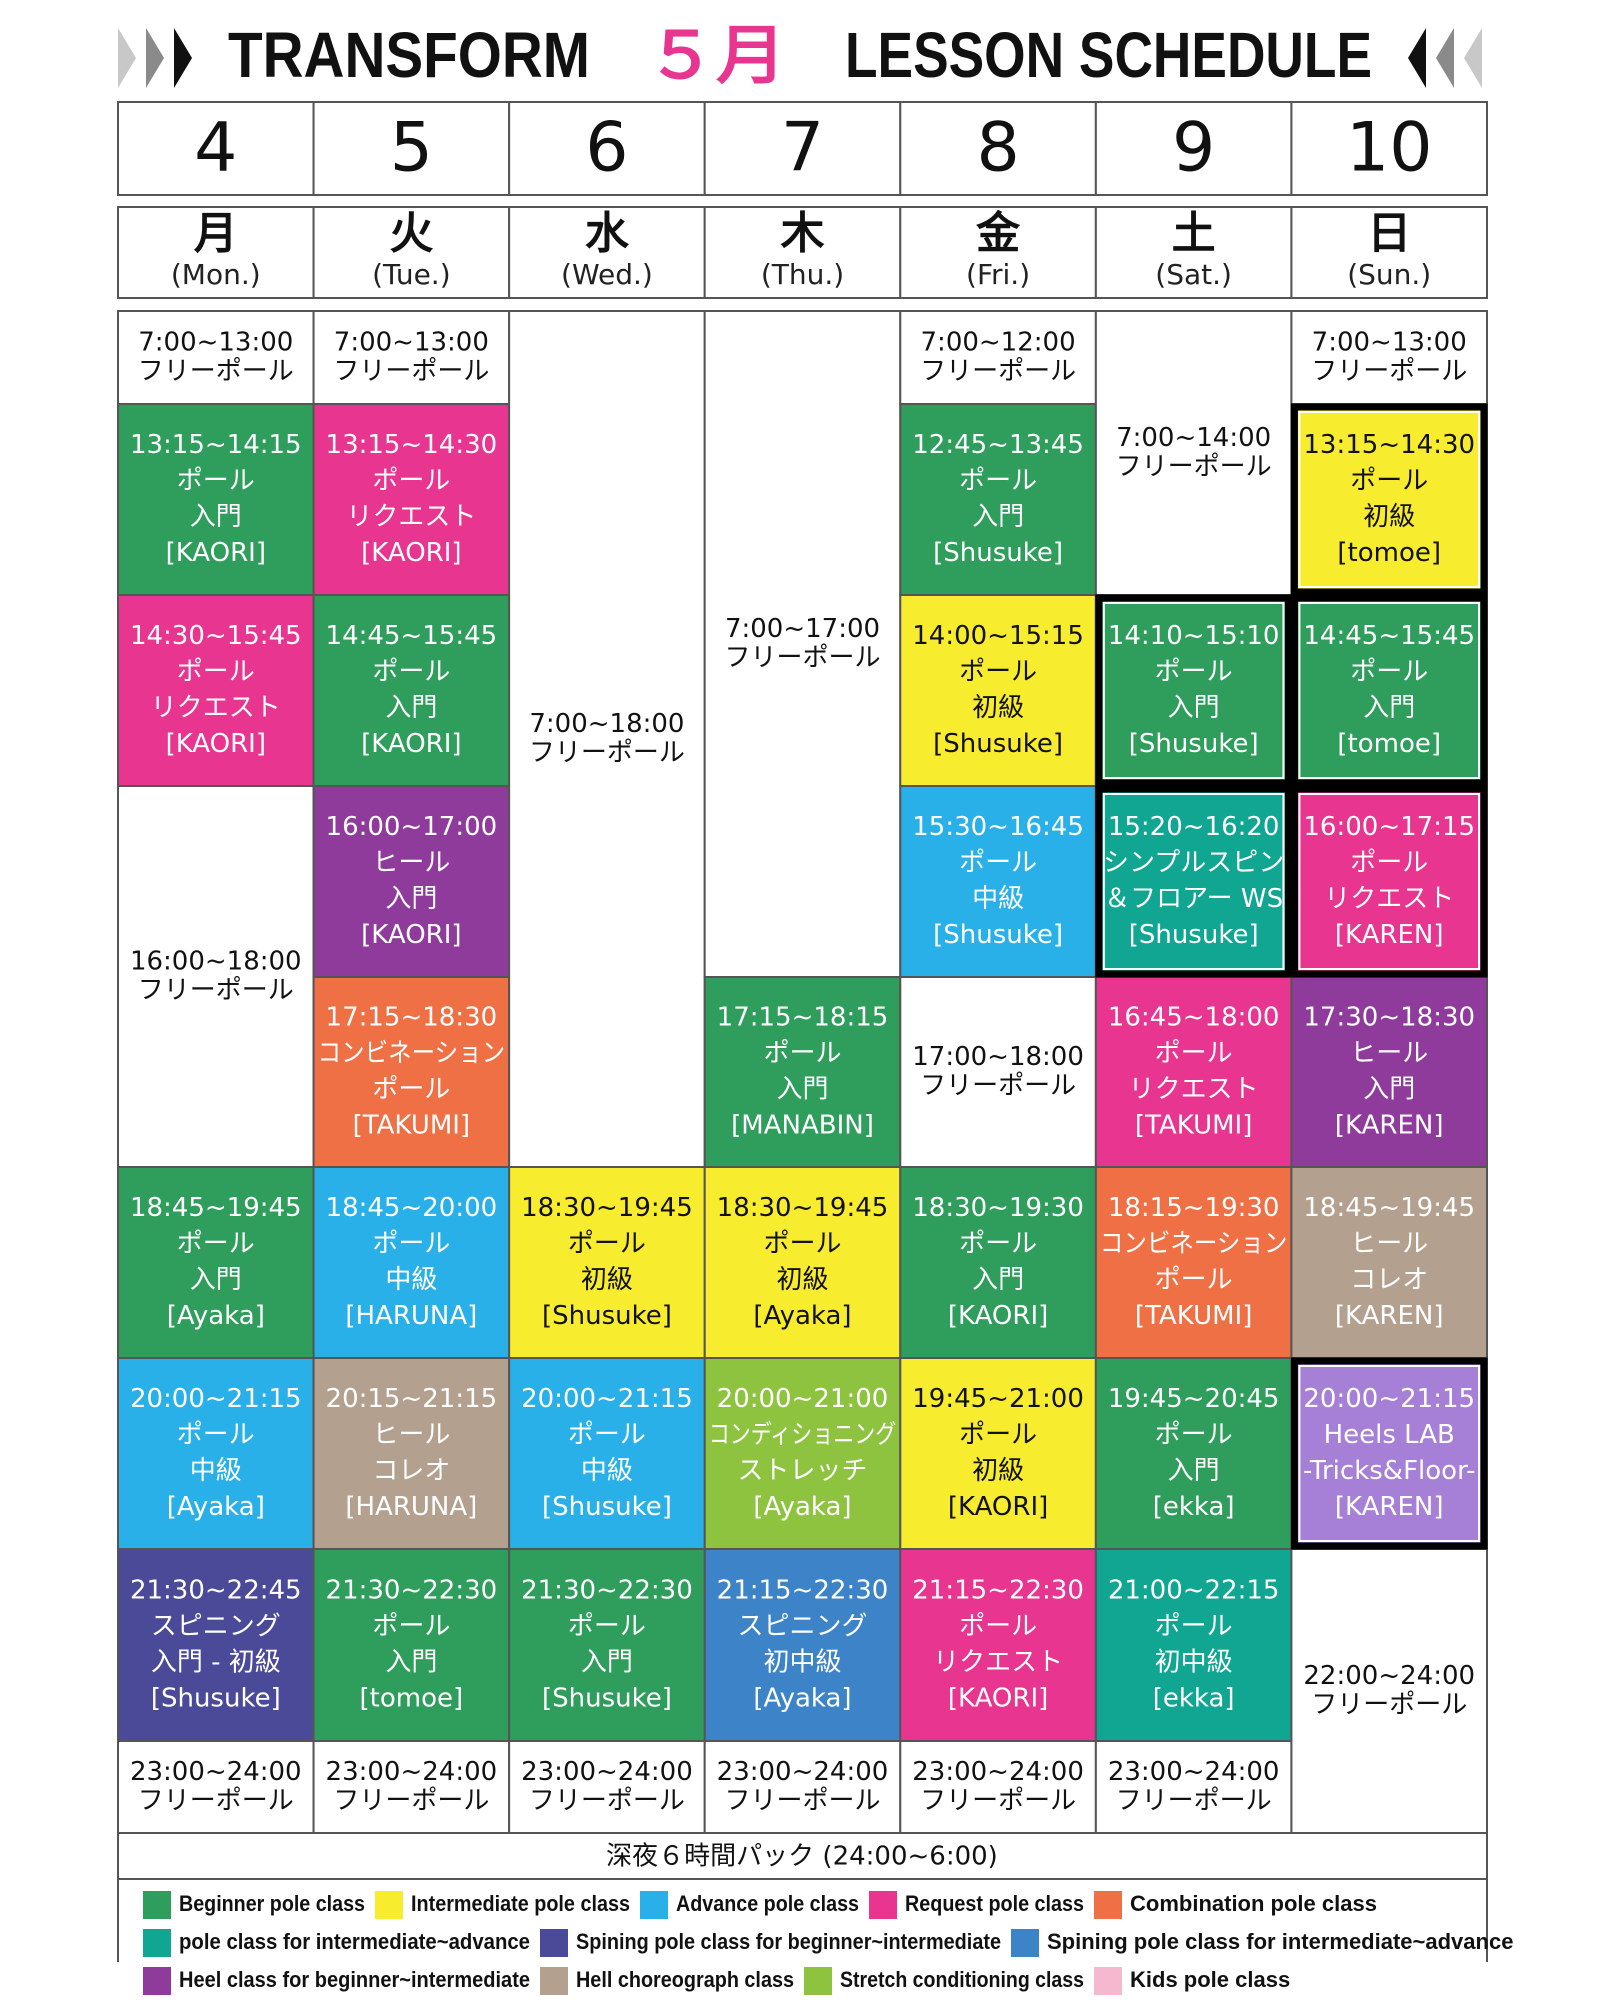 The image size is (1600, 2000). I want to click on date-number: 9, so click(1193, 148).